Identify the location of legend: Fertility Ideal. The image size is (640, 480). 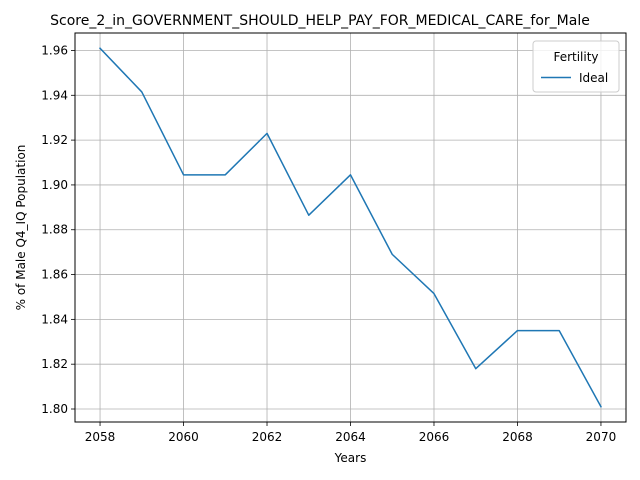
(576, 66).